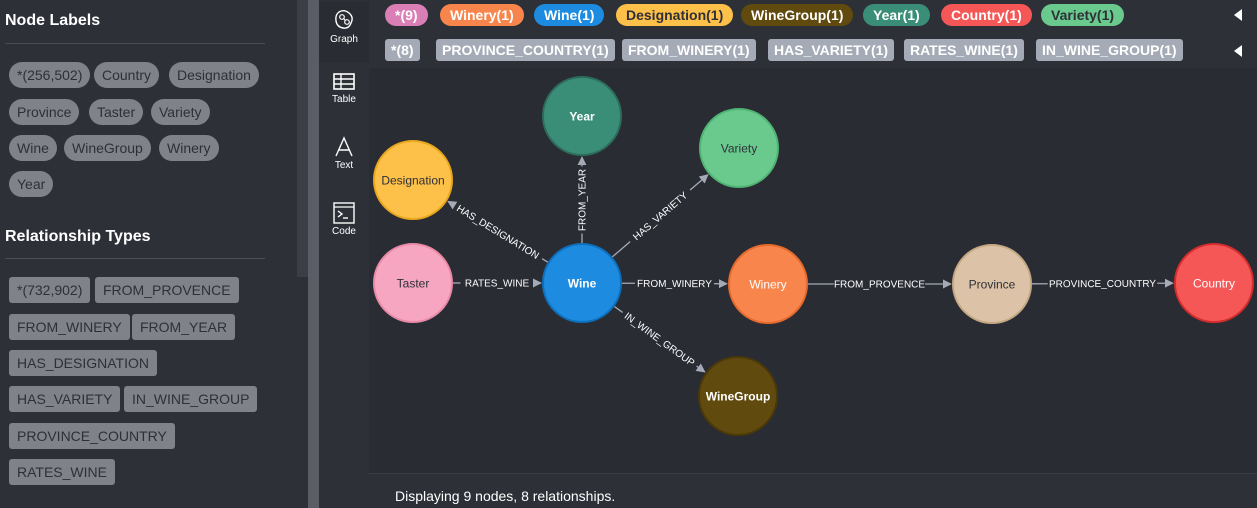 The width and height of the screenshot is (1257, 508). I want to click on legend-node-designation: Designation(1), so click(675, 15).